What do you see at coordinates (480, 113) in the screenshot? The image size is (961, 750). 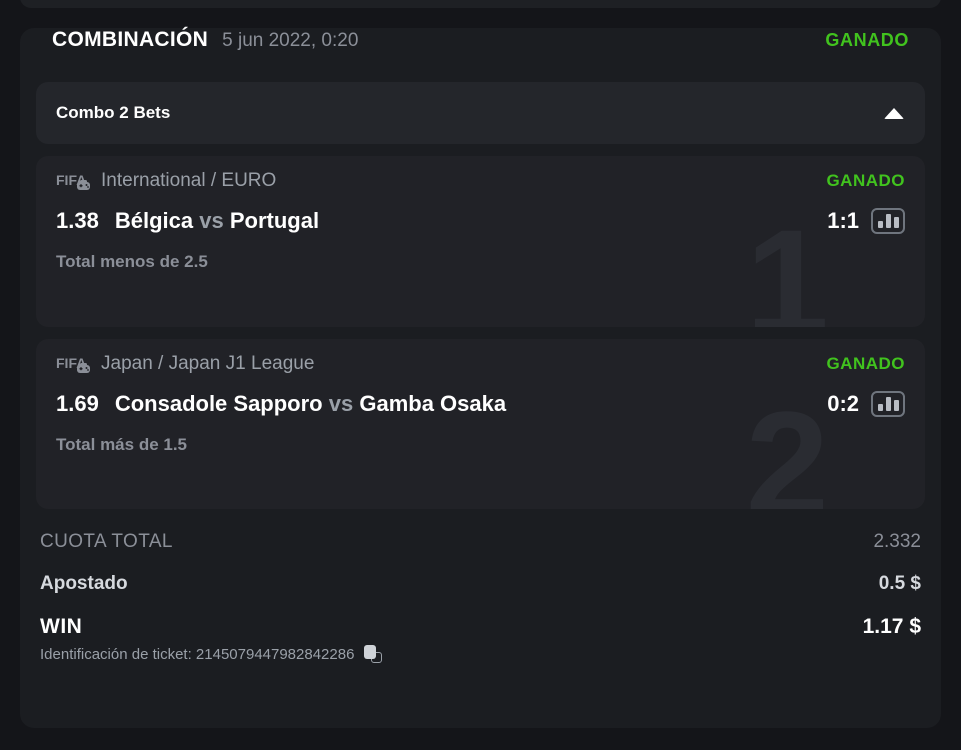 I see `combo-header-bar: Combo 2 Bets` at bounding box center [480, 113].